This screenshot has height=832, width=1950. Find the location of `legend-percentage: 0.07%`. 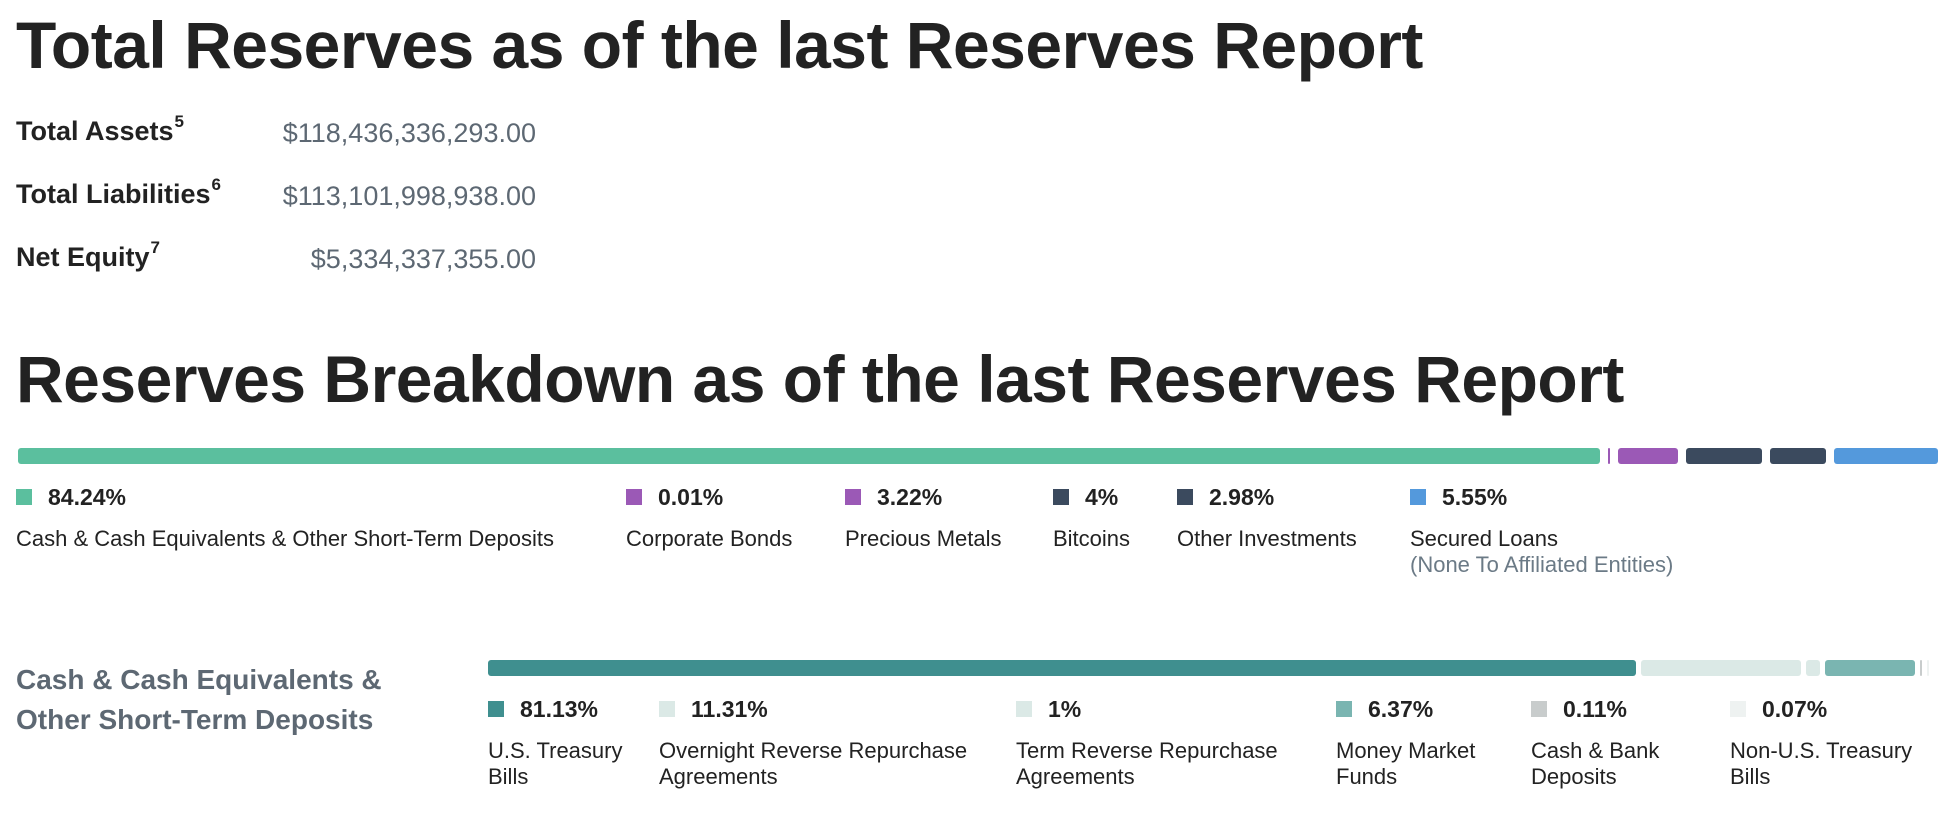

legend-percentage: 0.07% is located at coordinates (1795, 709).